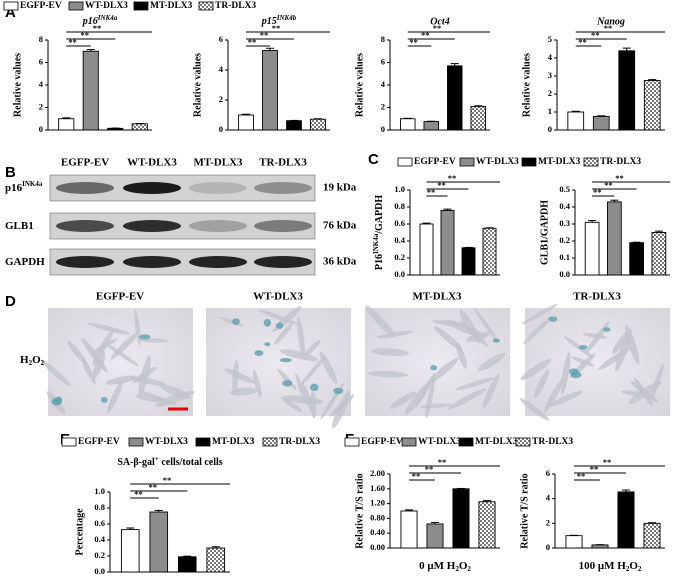 The height and width of the screenshot is (579, 700). I want to click on y-tick-label: 0.80, so click(377, 517).